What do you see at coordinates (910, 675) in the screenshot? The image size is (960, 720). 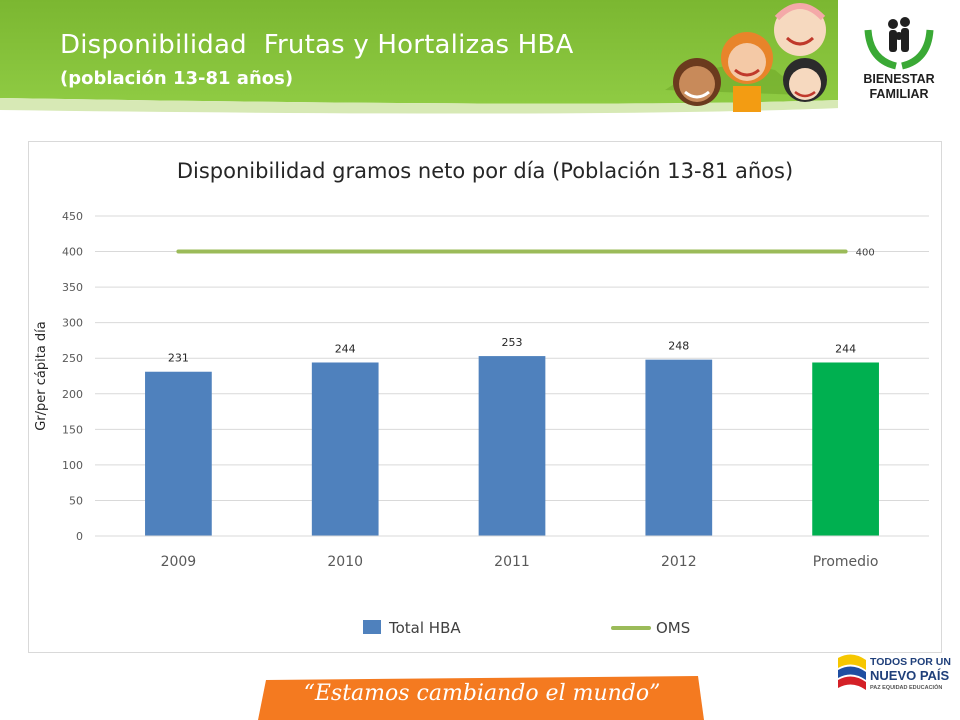 I see `gov-line-2: NUEVO PAÍS` at bounding box center [910, 675].